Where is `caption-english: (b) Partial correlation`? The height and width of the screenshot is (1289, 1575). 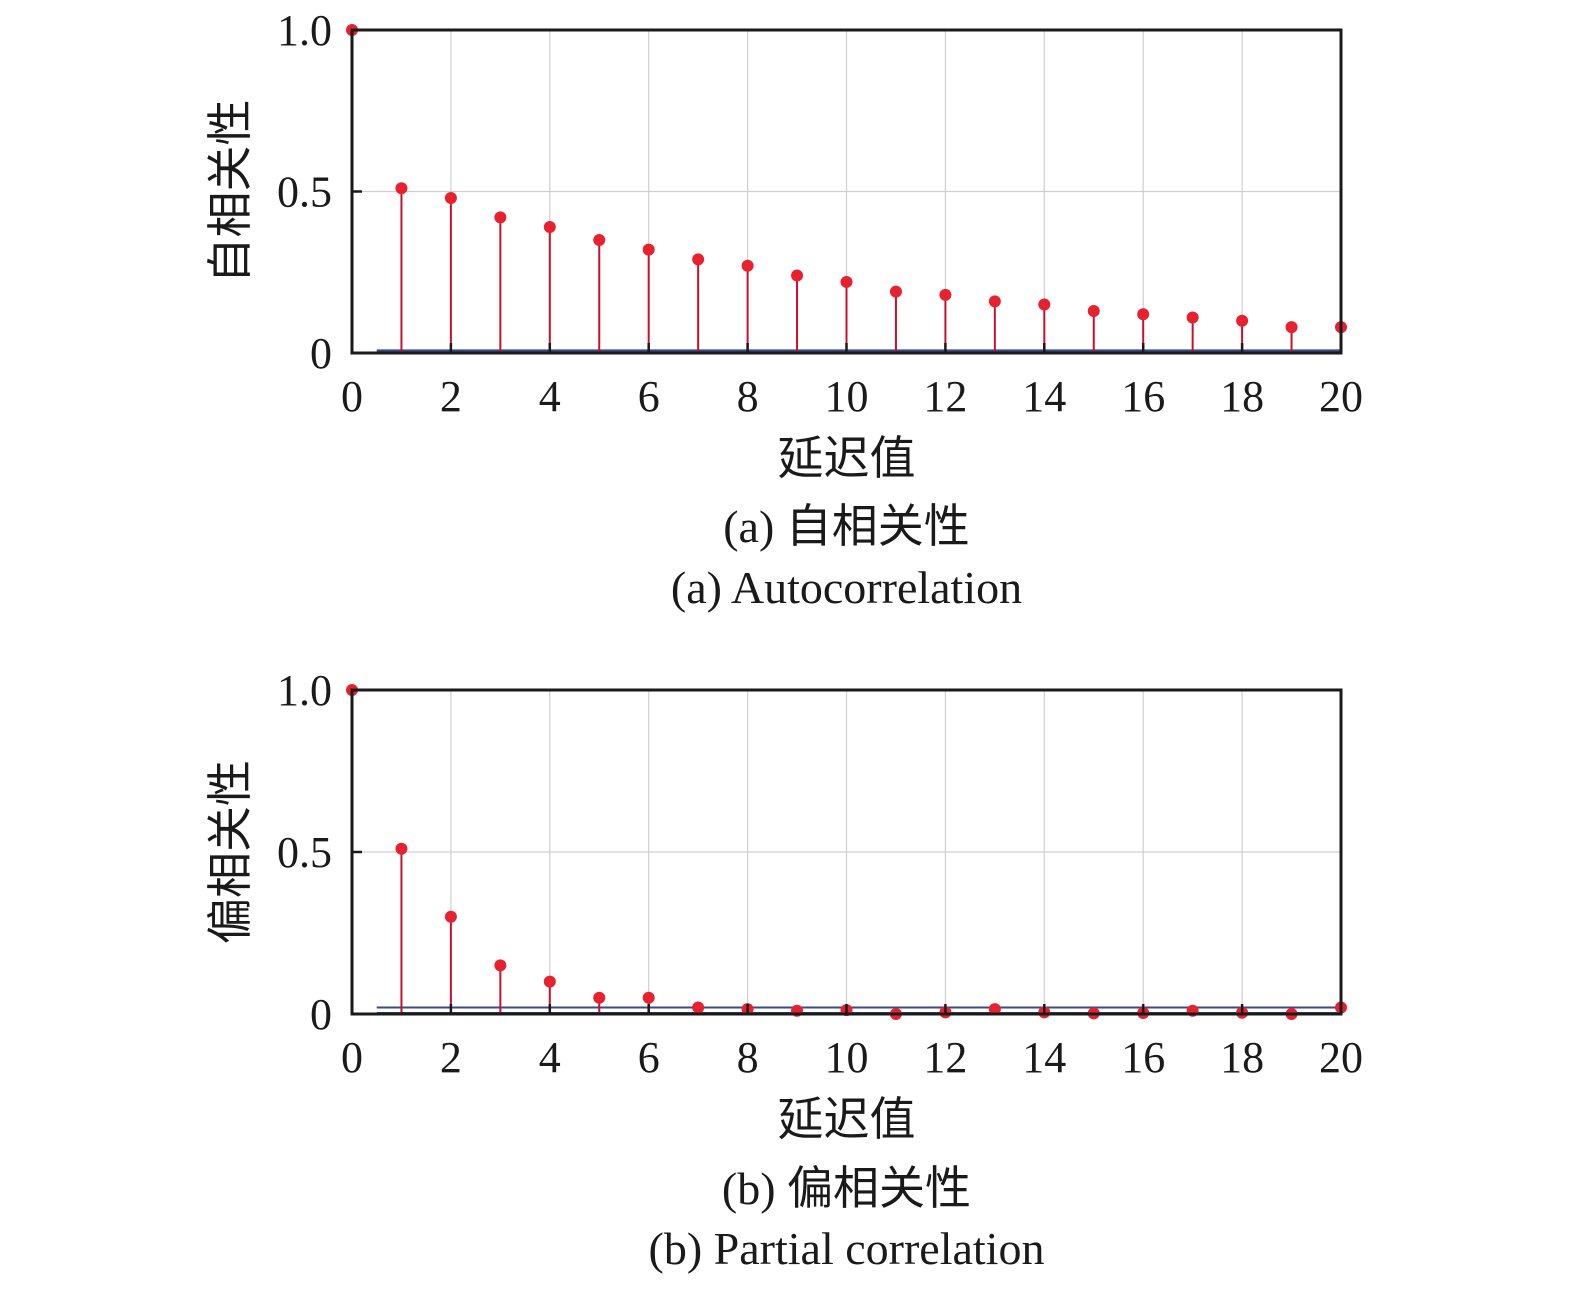 caption-english: (b) Partial correlation is located at coordinates (847, 1248).